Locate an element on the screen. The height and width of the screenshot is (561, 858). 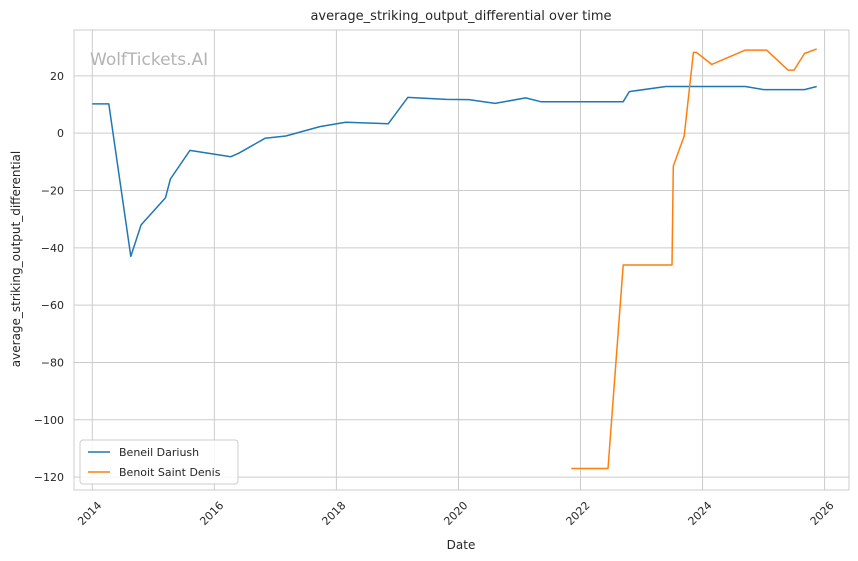
y-tick-label: −40 is located at coordinates (52, 248).